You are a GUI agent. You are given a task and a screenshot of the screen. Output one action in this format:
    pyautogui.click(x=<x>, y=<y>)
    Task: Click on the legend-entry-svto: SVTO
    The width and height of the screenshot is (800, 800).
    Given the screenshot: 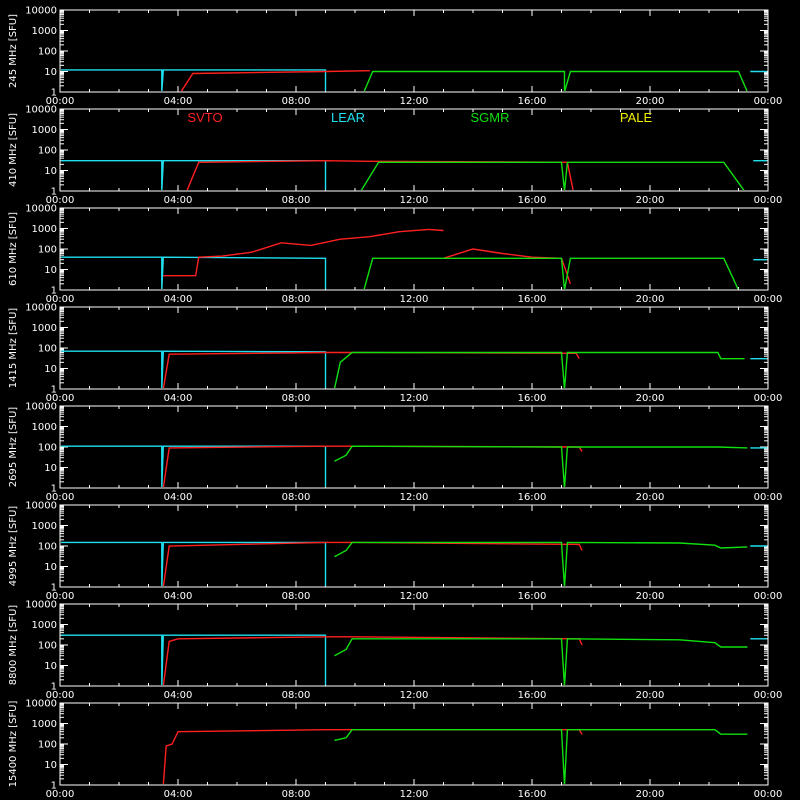 What is the action you would take?
    pyautogui.click(x=204, y=117)
    